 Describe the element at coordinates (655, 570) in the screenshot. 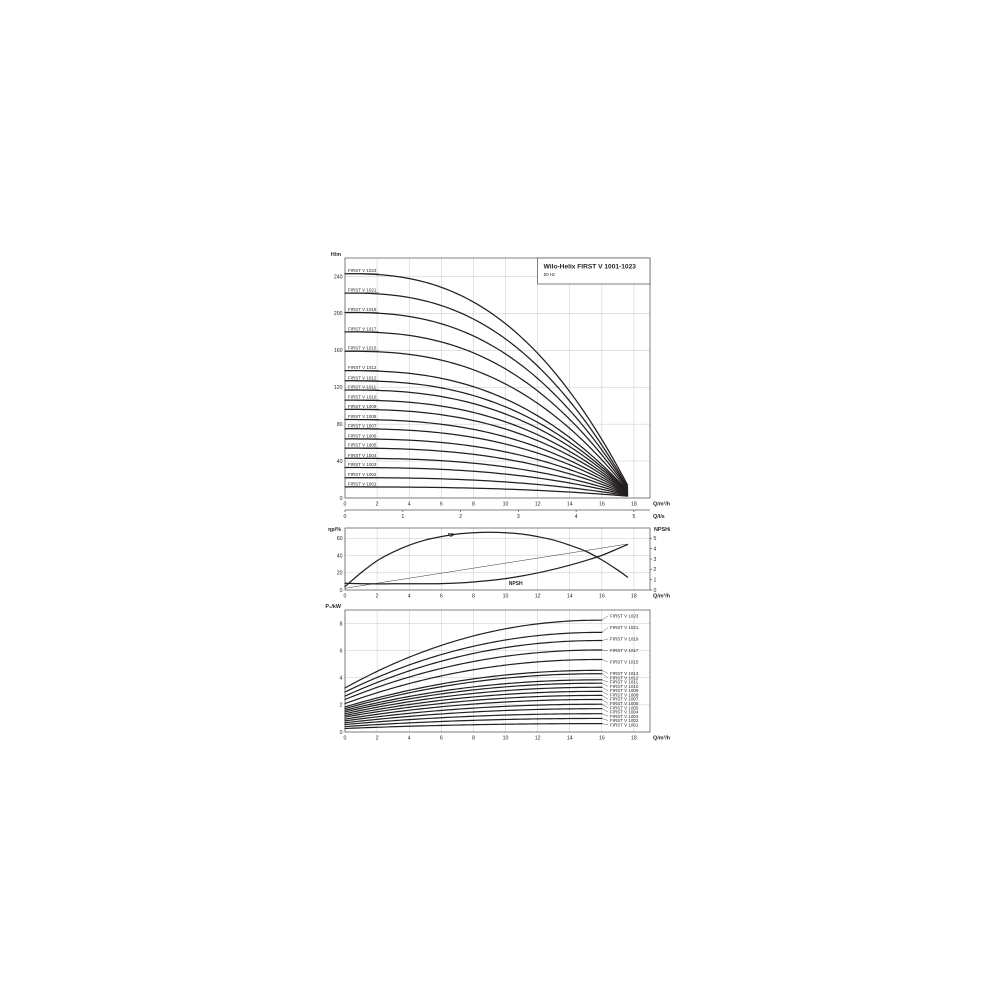

I see `npsh-y-tick: 2` at that location.